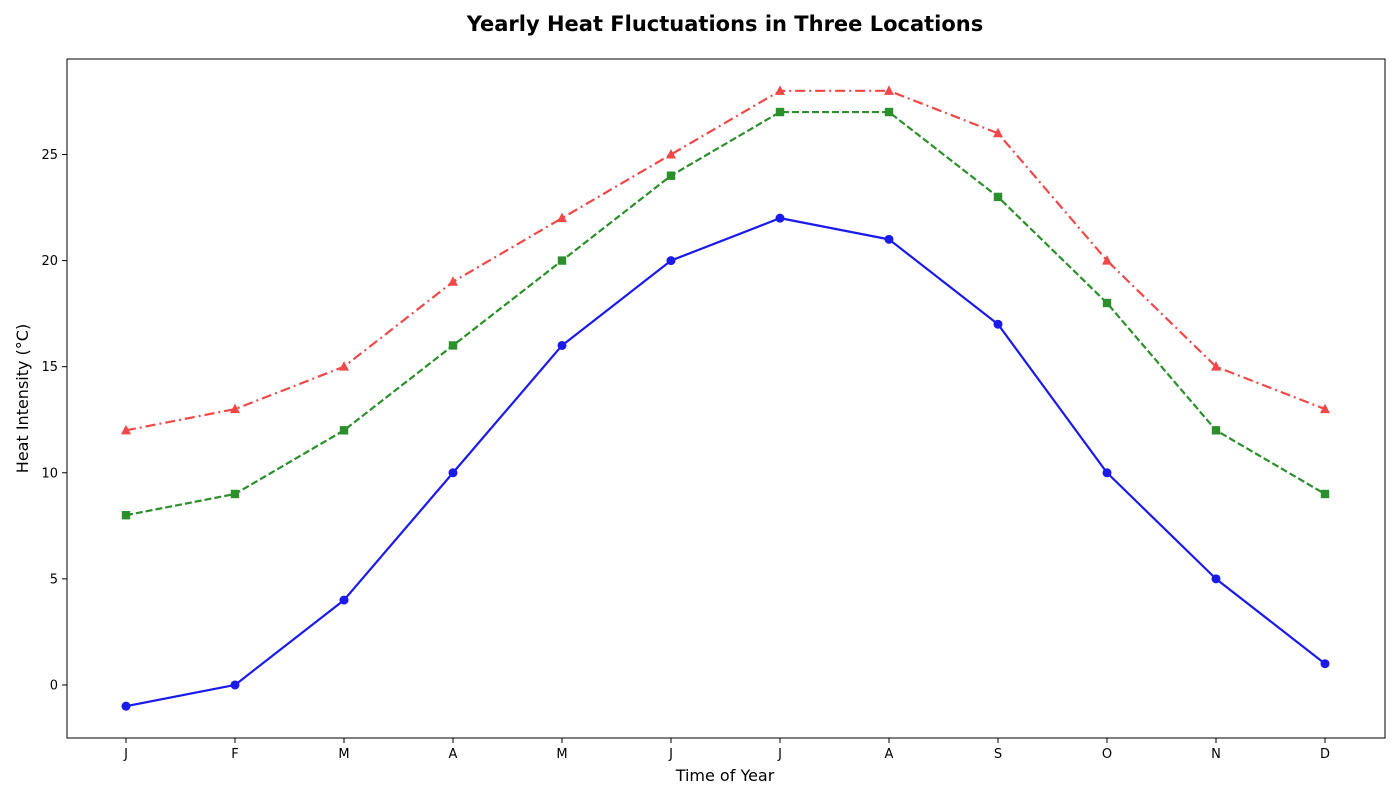 This screenshot has width=1400, height=800. Describe the element at coordinates (725, 775) in the screenshot. I see `x-axis-label: Time of Year` at that location.